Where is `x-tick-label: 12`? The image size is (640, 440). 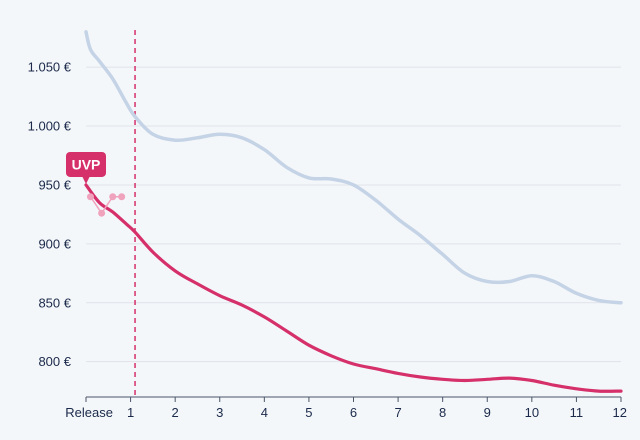 x-tick-label: 12 is located at coordinates (620, 412).